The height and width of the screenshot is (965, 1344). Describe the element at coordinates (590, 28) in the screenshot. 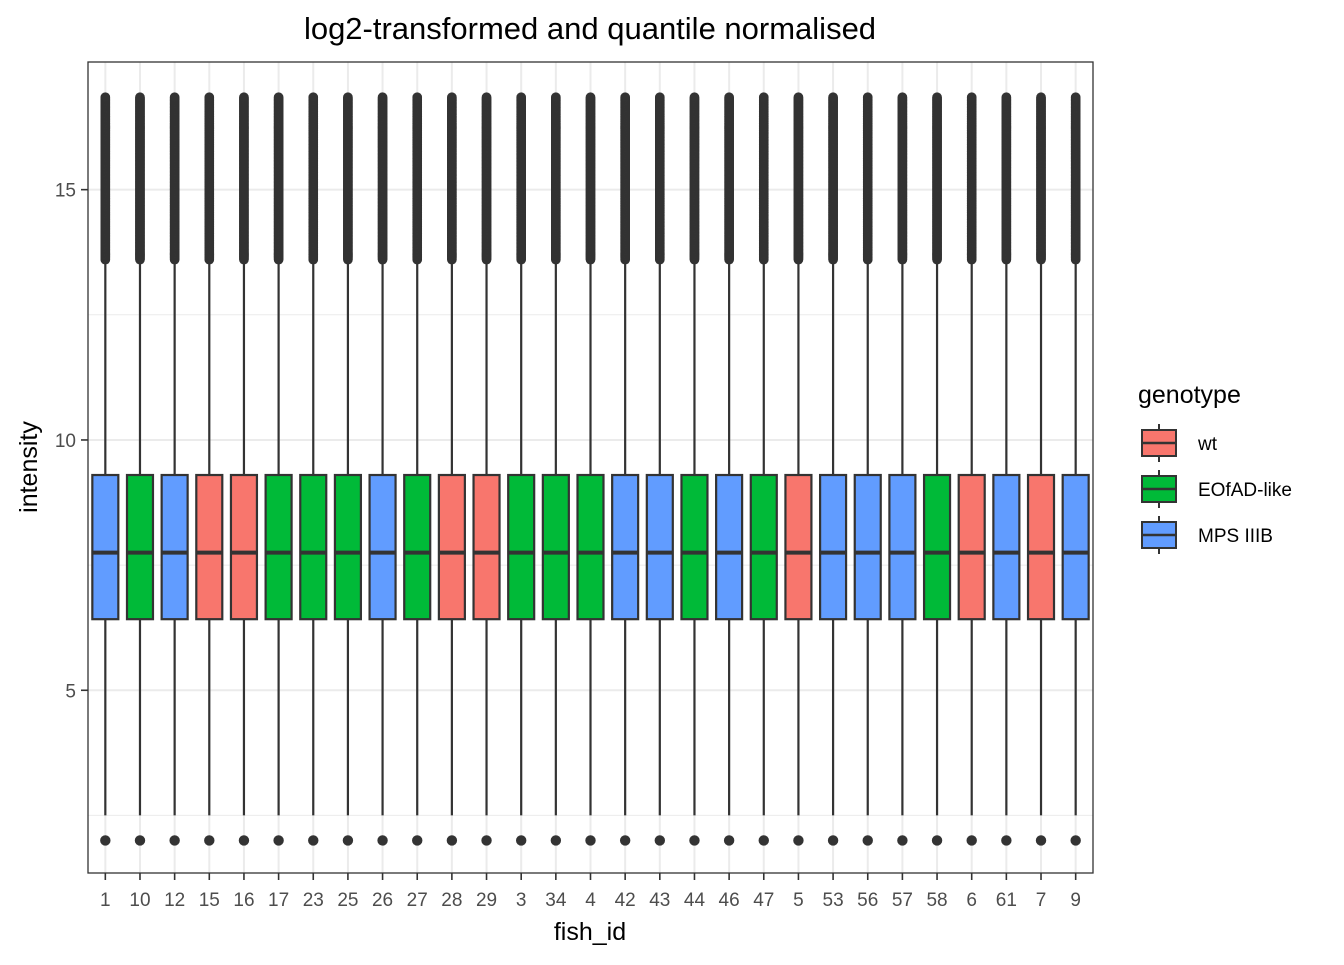

I see `chart-title: log2-transformed and quantile normalised` at that location.